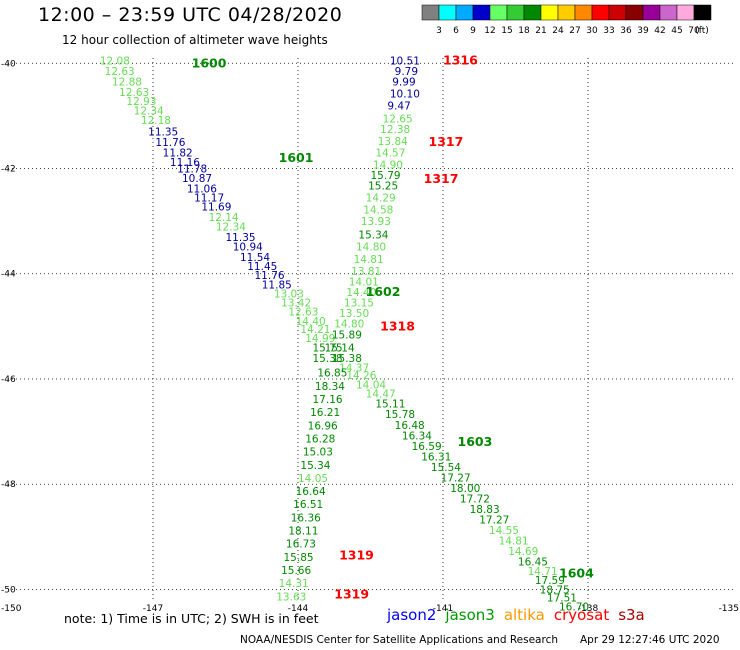 This screenshot has height=650, width=740. I want to click on wave-height-point: 14.05, so click(313, 479).